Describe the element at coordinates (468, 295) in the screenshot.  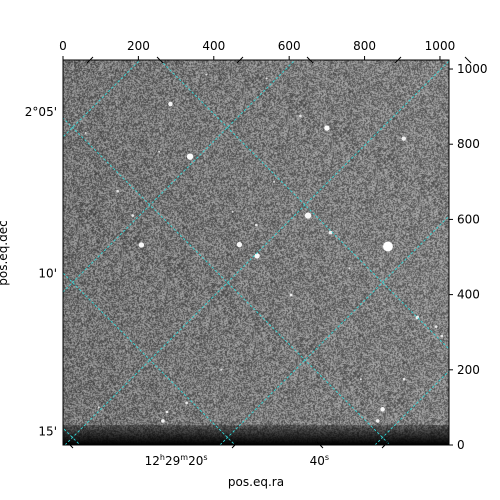
I see `y-tick-label-2: 400` at that location.